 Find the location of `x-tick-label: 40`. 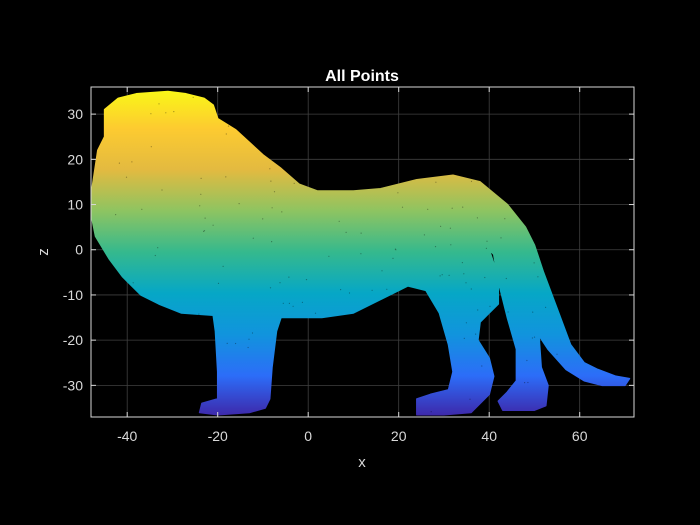

x-tick-label: 40 is located at coordinates (489, 436).